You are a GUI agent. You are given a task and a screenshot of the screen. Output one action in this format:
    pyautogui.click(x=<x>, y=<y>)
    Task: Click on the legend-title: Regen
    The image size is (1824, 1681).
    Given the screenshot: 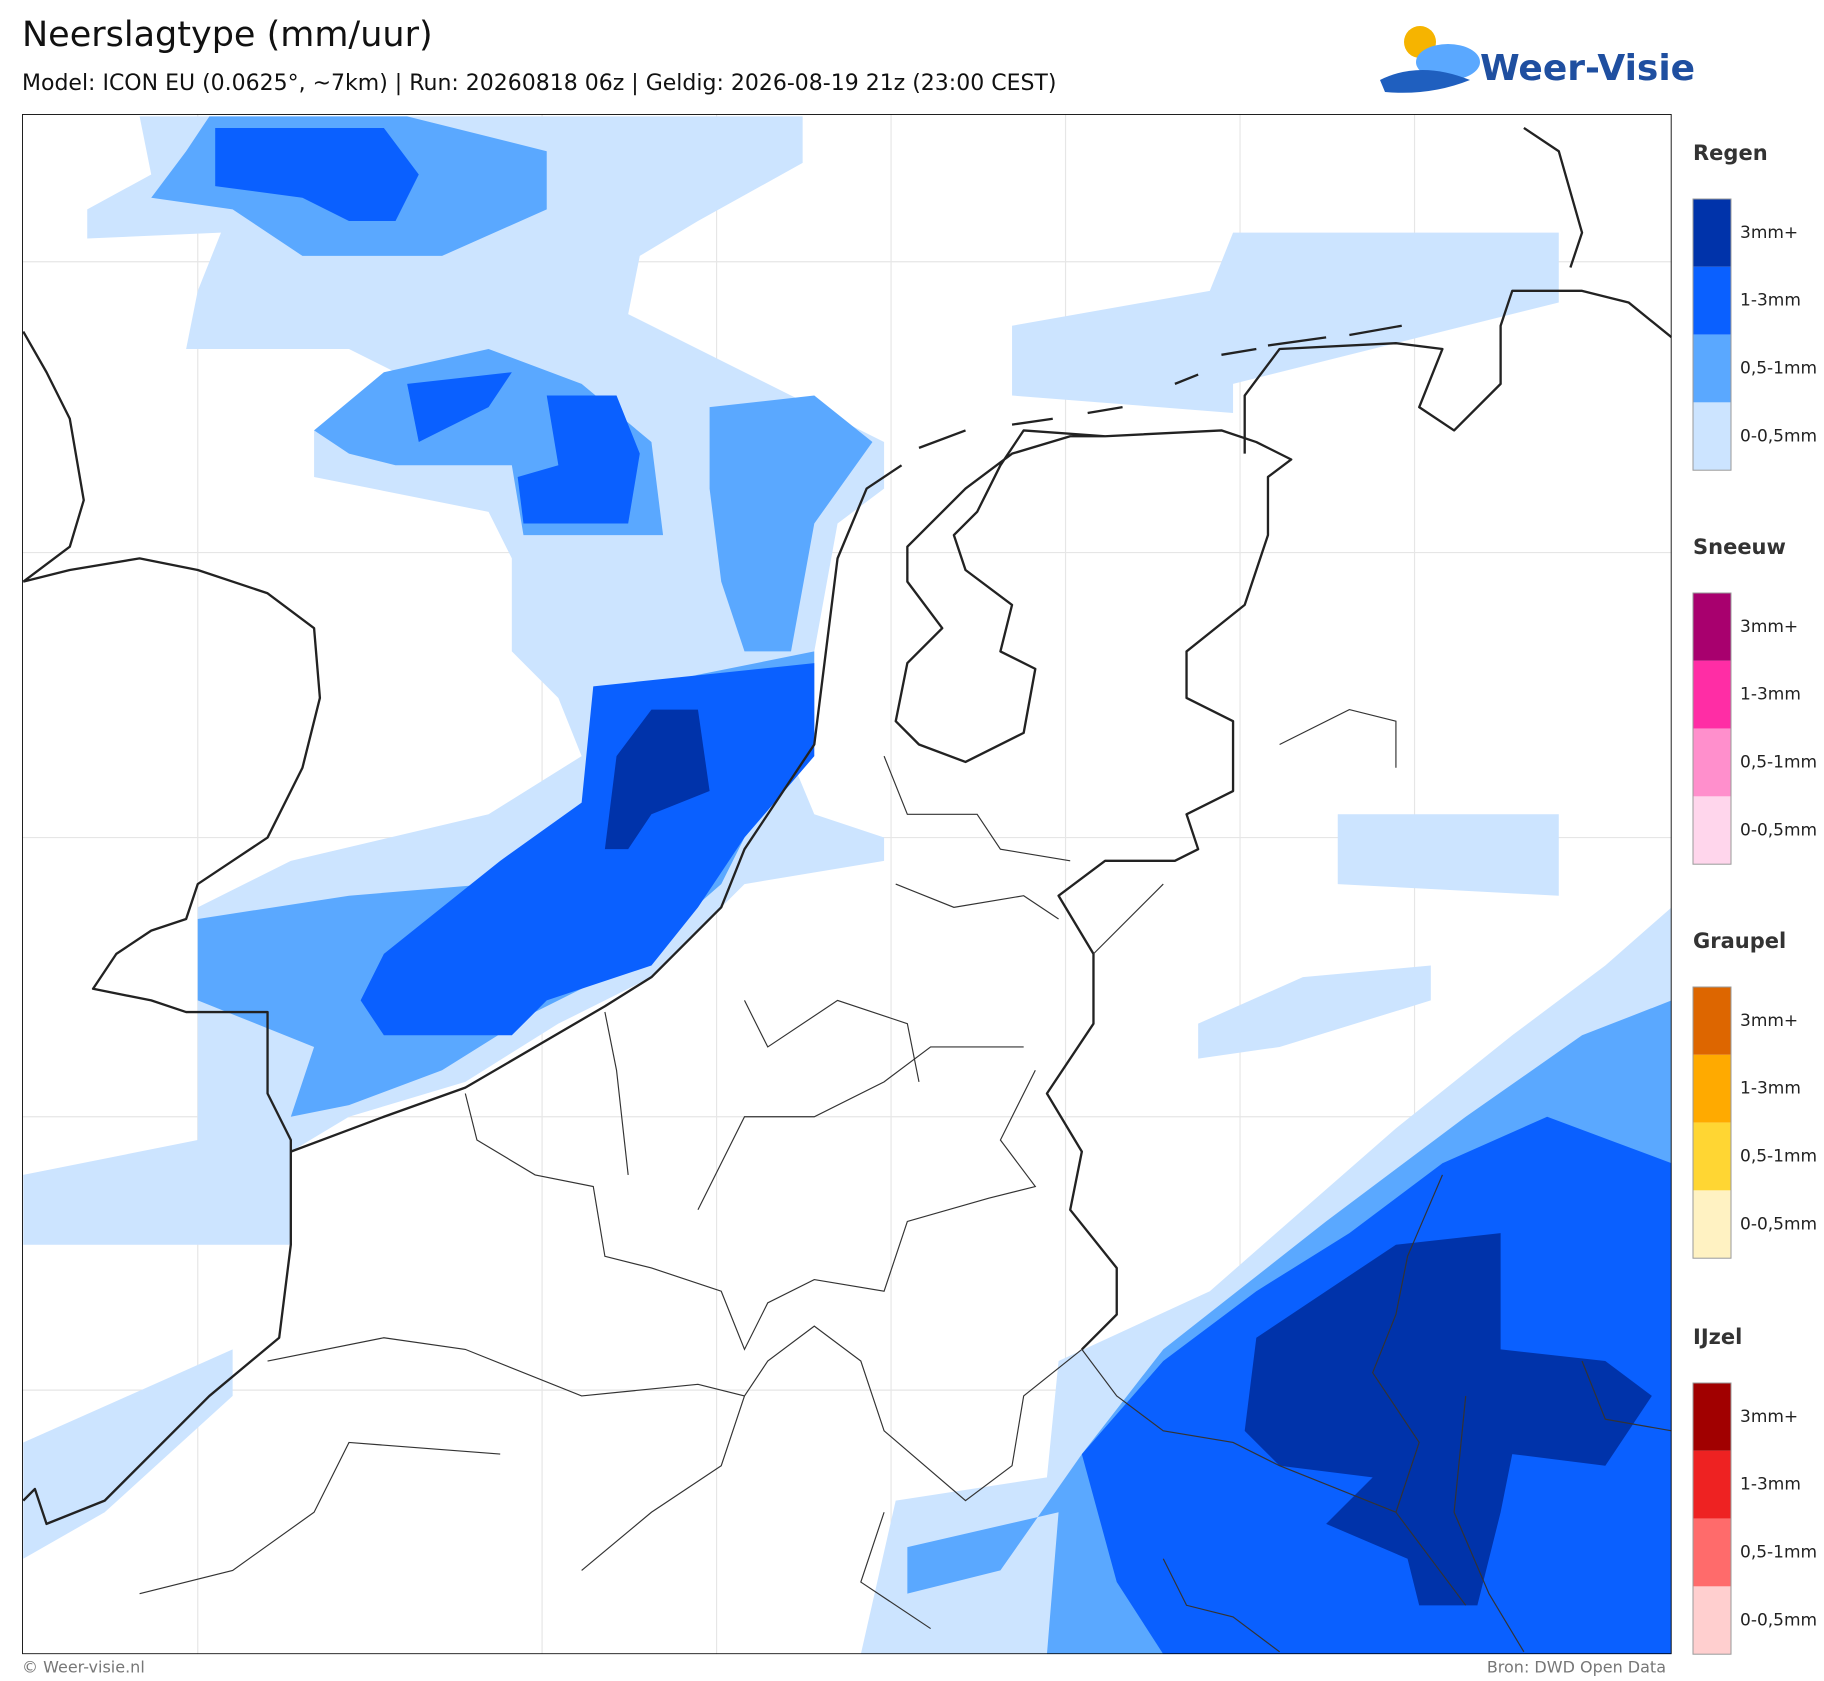 What is the action you would take?
    pyautogui.click(x=1730, y=153)
    